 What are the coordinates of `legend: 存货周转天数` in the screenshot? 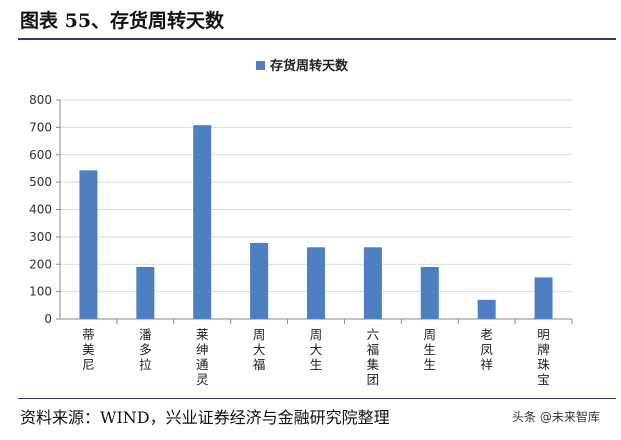 It's located at (302, 66).